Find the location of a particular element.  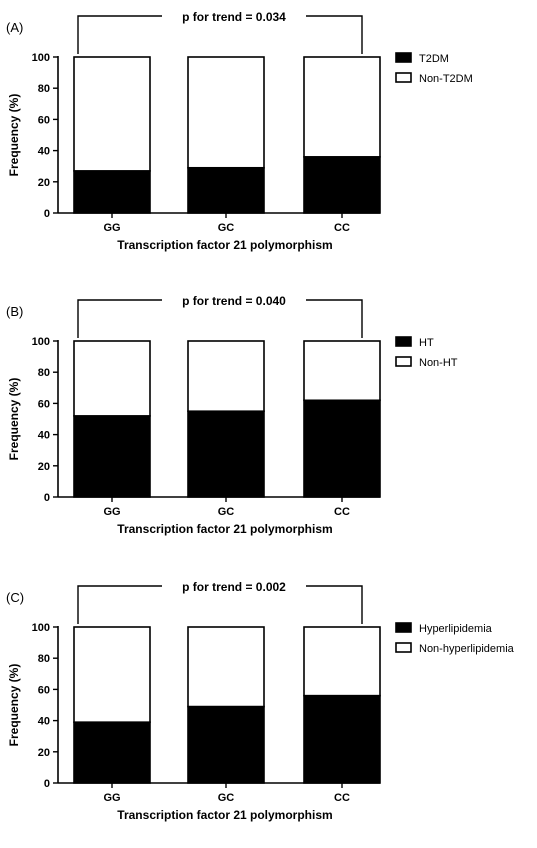

bar-cc-non-t2dm is located at coordinates (342, 107).